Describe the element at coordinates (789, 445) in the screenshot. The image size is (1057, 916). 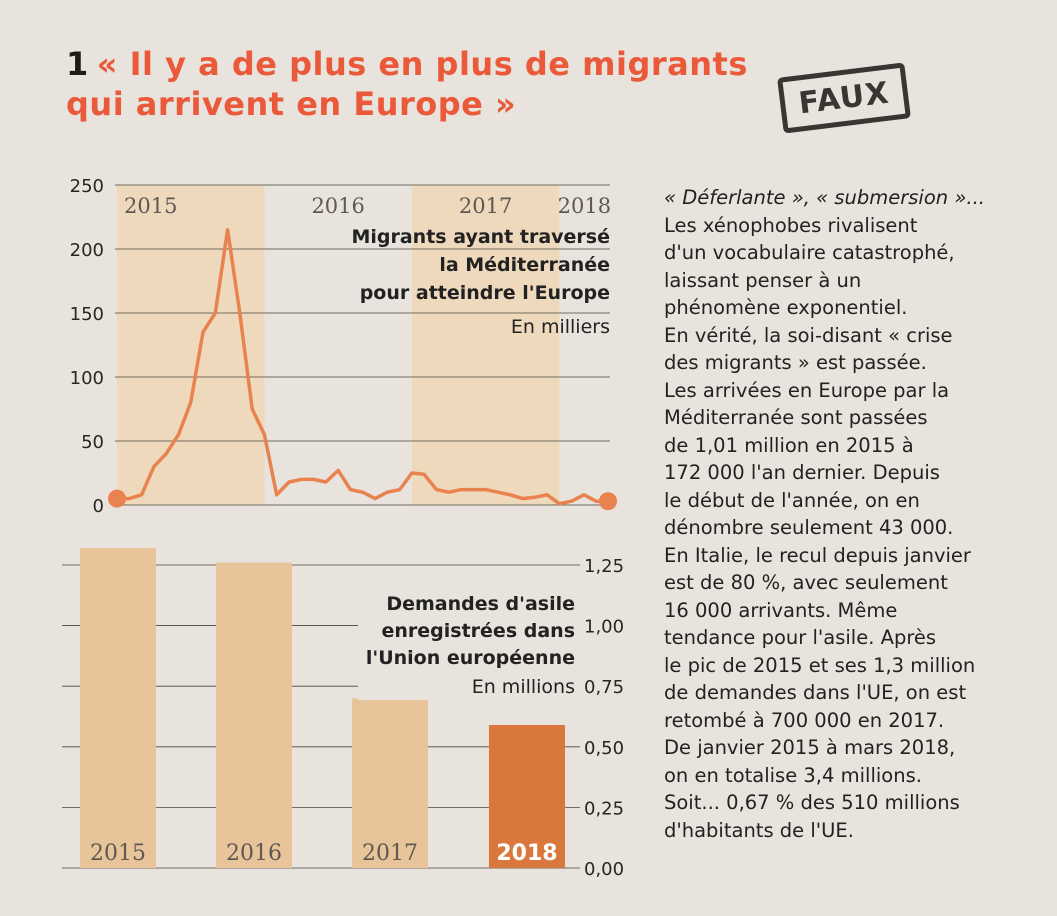
I see `body-line: de 1,01 million en 2015 à` at that location.